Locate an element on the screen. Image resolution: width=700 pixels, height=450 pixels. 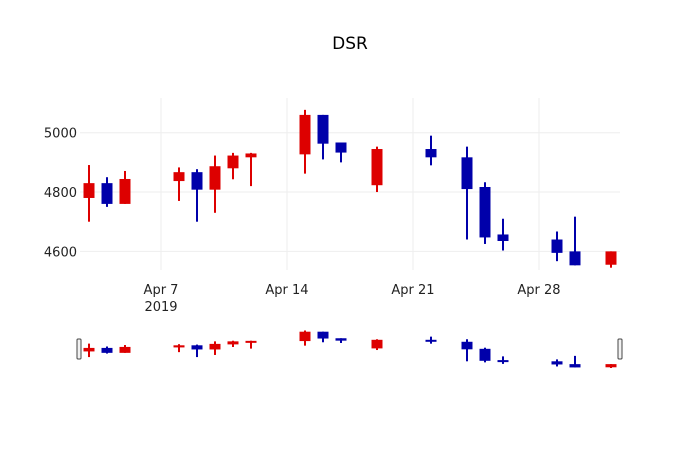
x-axis: Apr 7 2019 Apr 14 Apr 21 Apr 28 is located at coordinates (352, 299).